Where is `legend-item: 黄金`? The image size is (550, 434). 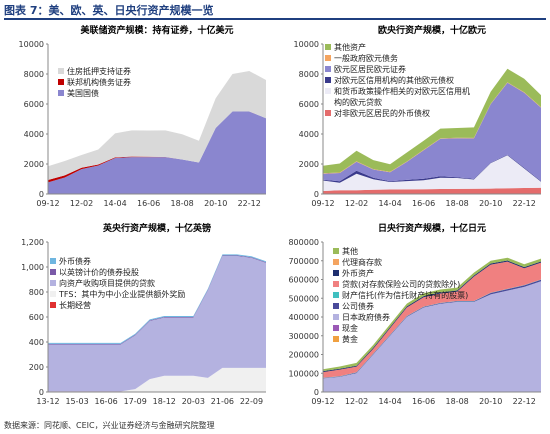
legend-item: 黄金 is located at coordinates (423, 339).